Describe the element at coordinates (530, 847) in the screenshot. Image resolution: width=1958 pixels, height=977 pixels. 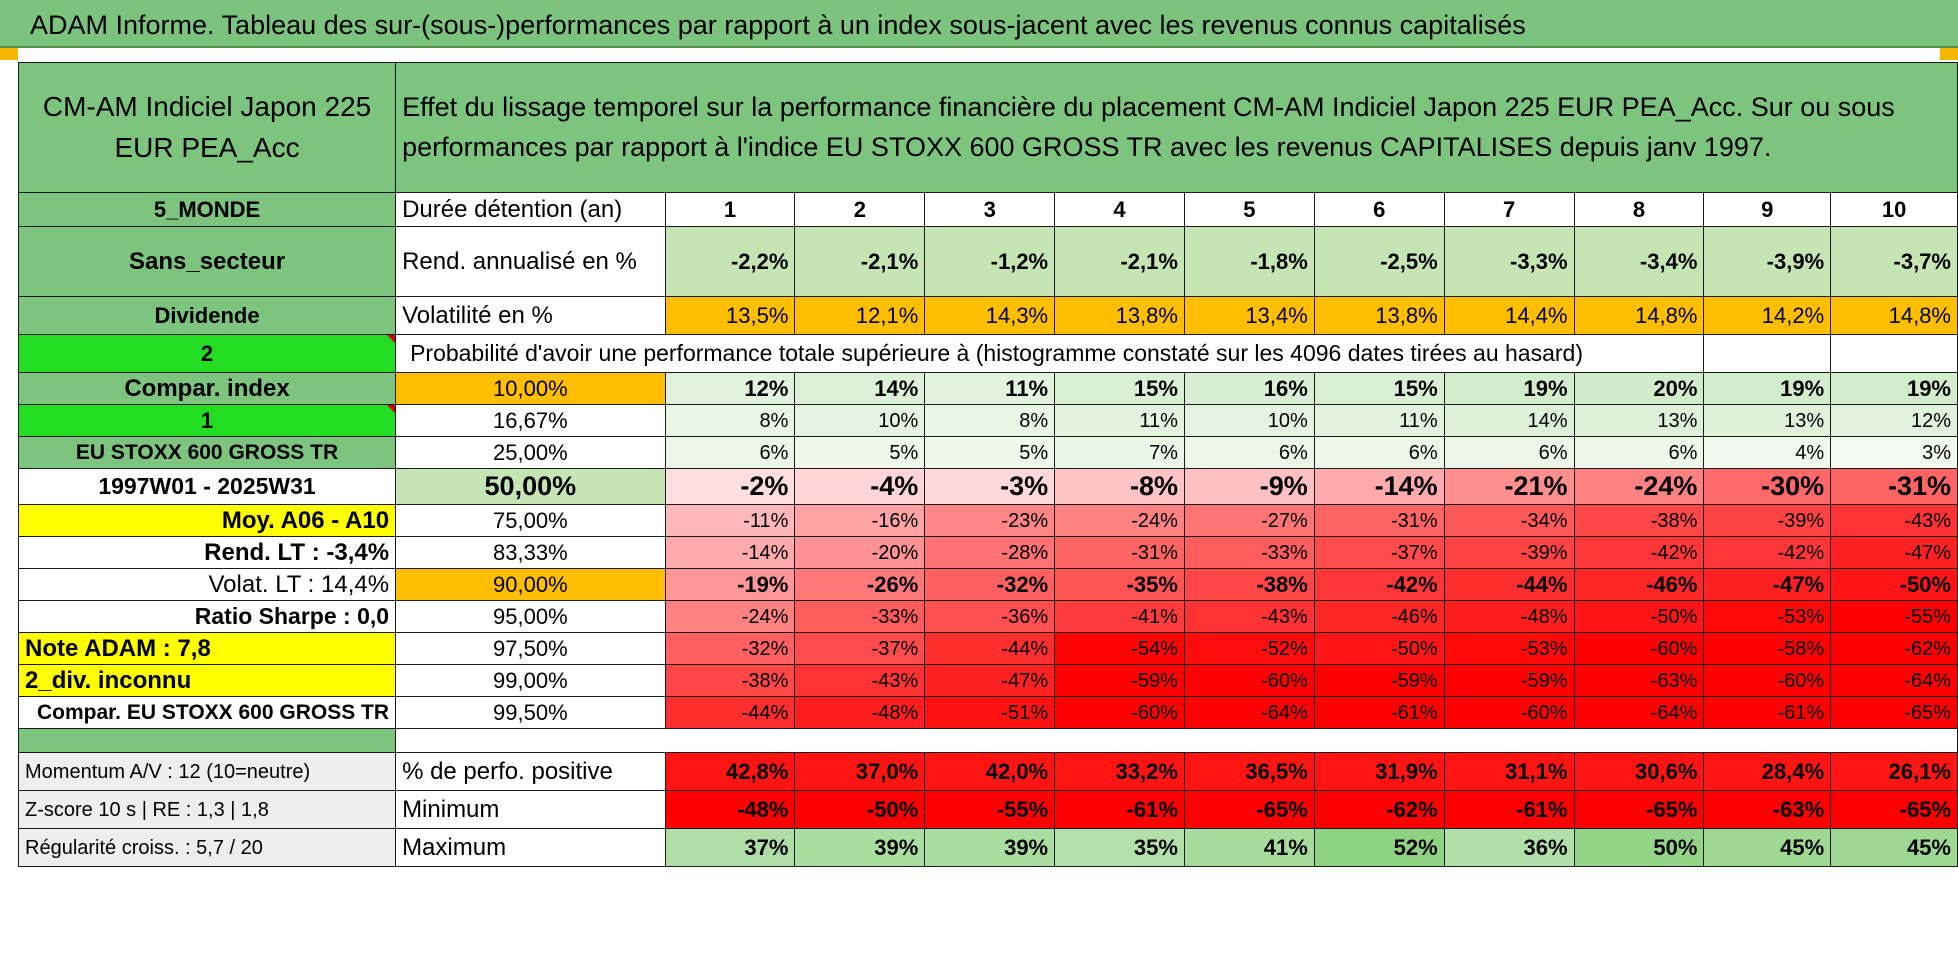
I see `summary-row-label: Maximum` at that location.